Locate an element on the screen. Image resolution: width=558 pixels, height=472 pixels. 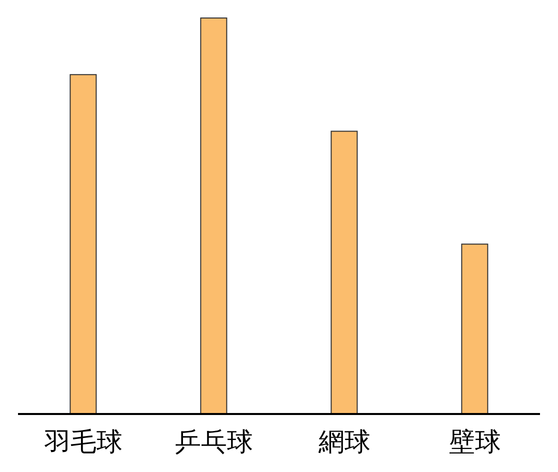
x-tick-label: 壁球 is located at coordinates (474, 442).